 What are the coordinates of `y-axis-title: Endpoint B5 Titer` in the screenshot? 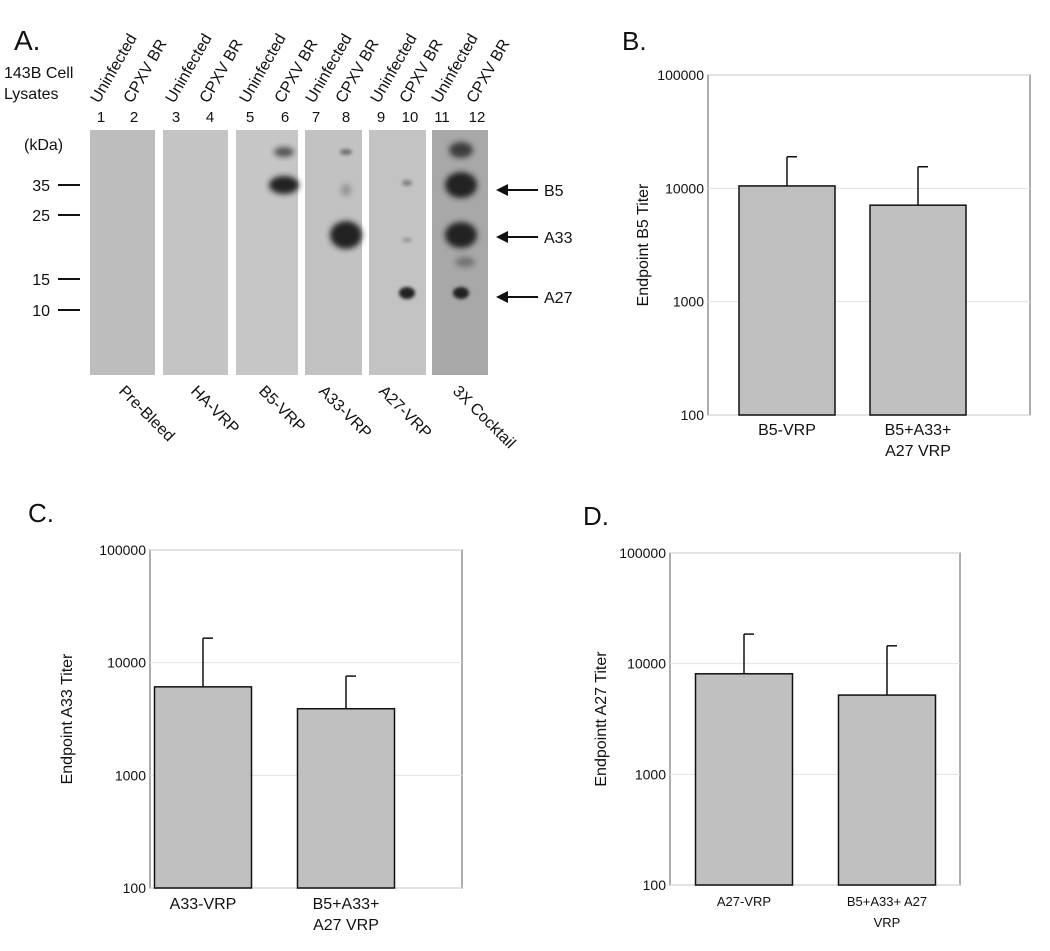 It's located at (643, 244).